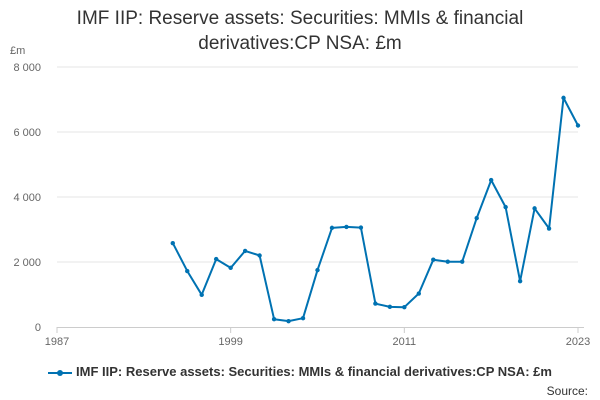  I want to click on y-tick-label: 0, so click(38, 328).